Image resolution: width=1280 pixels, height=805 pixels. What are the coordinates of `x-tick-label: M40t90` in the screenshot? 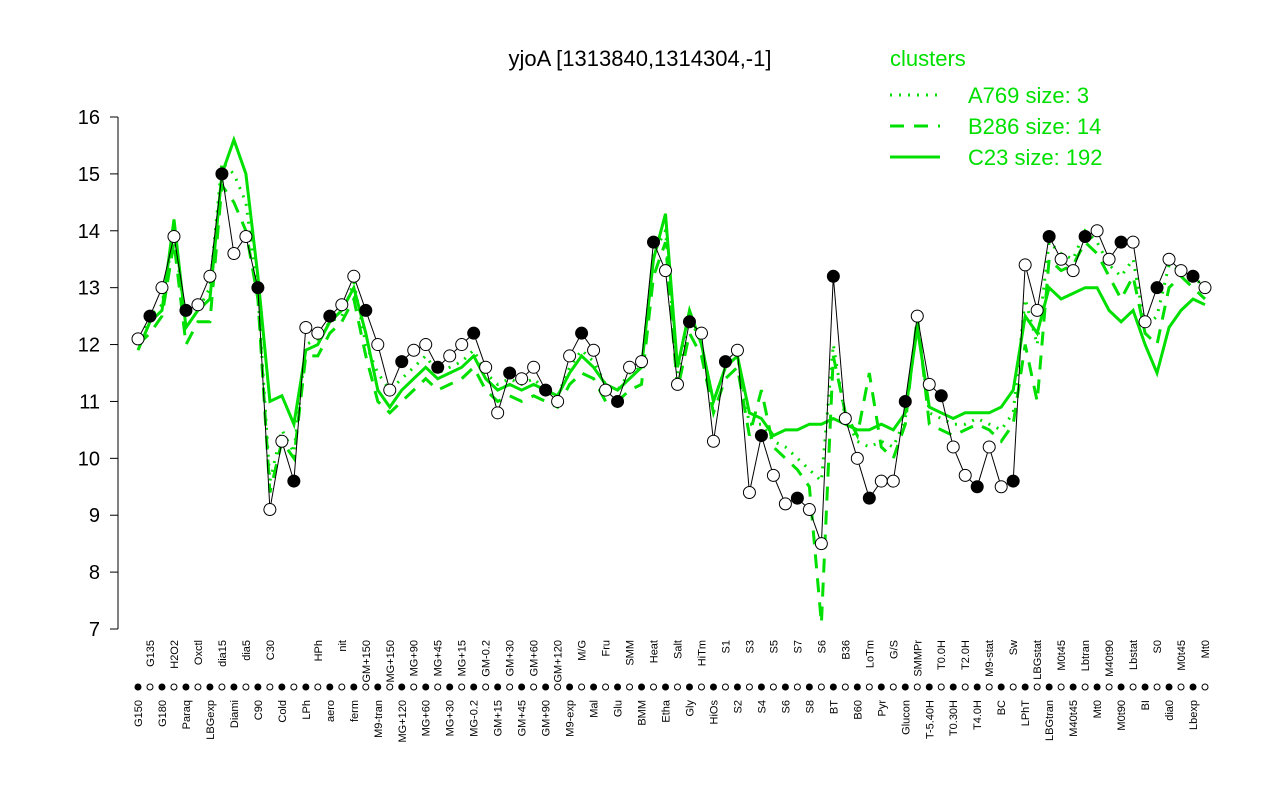 It's located at (1110, 658).